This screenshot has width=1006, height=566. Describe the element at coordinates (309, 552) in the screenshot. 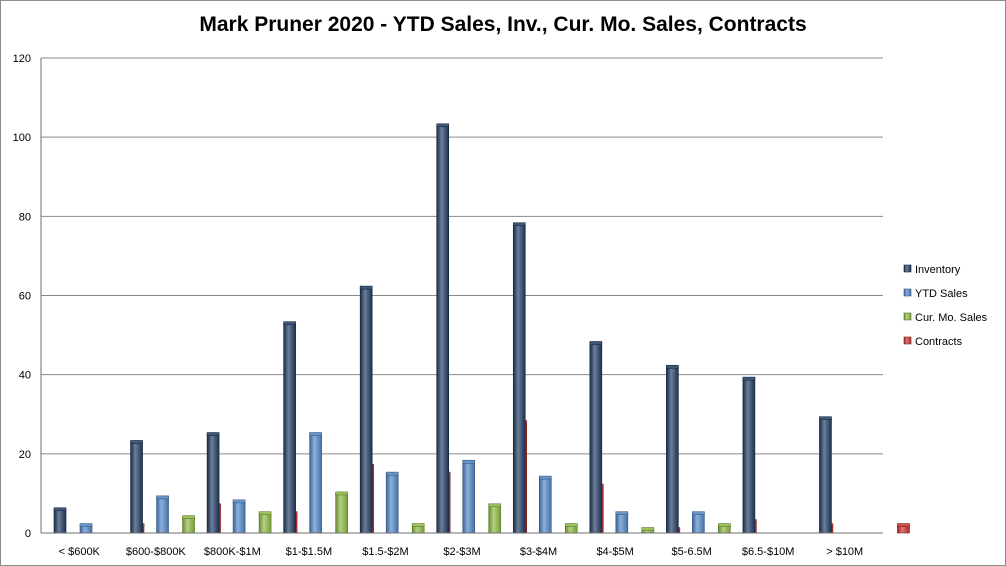

I see `x-tick-label: $1-$1.5M` at that location.